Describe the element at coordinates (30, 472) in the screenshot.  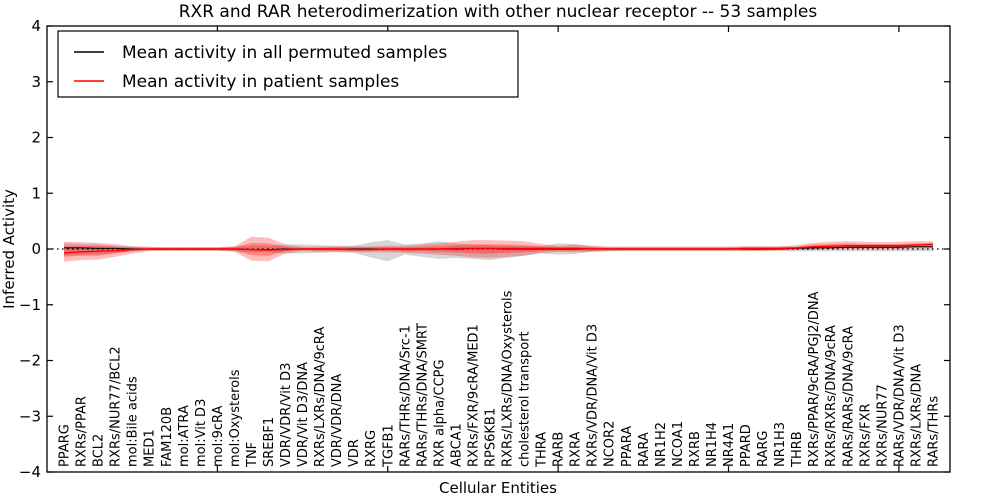
I see `y-tick-label: −4` at that location.